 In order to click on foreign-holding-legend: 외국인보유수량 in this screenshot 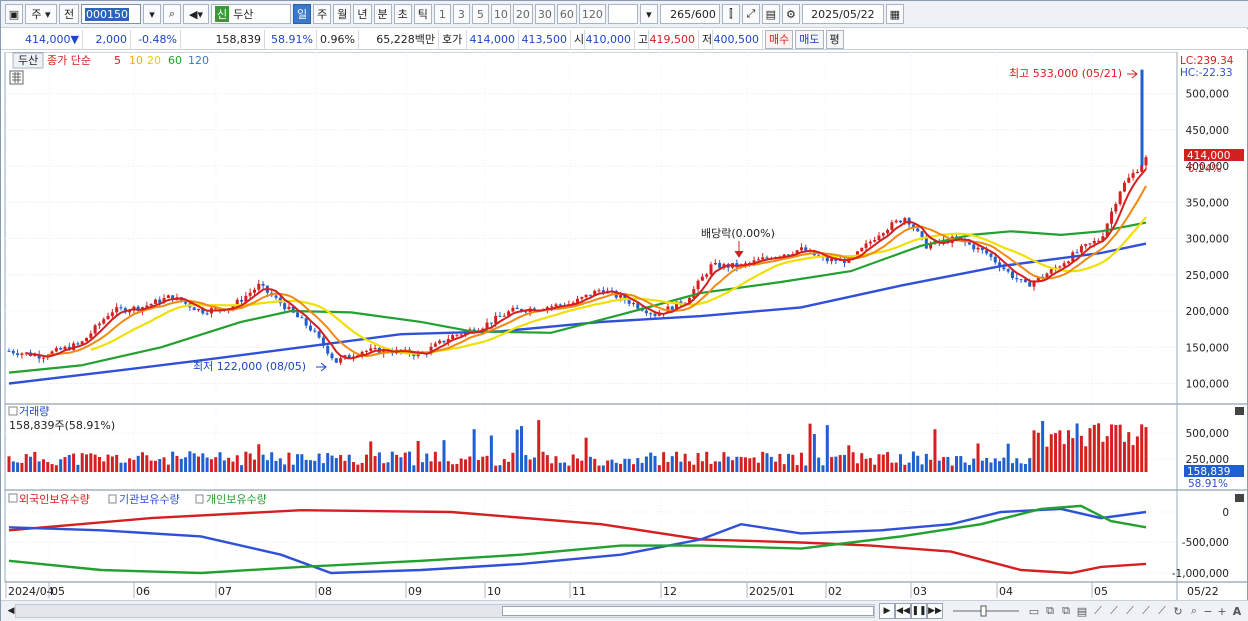, I will do `click(54, 499)`.